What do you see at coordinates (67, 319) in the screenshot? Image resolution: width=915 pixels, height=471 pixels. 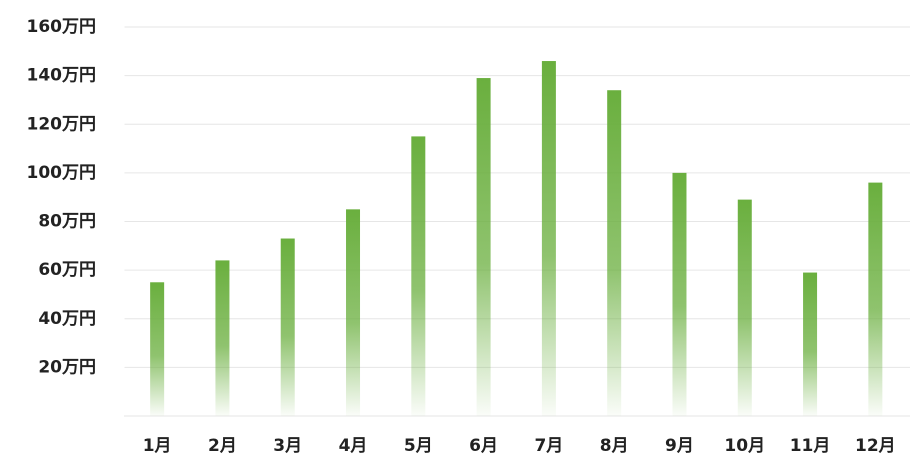 I see `y-tick-label: 40万円` at bounding box center [67, 319].